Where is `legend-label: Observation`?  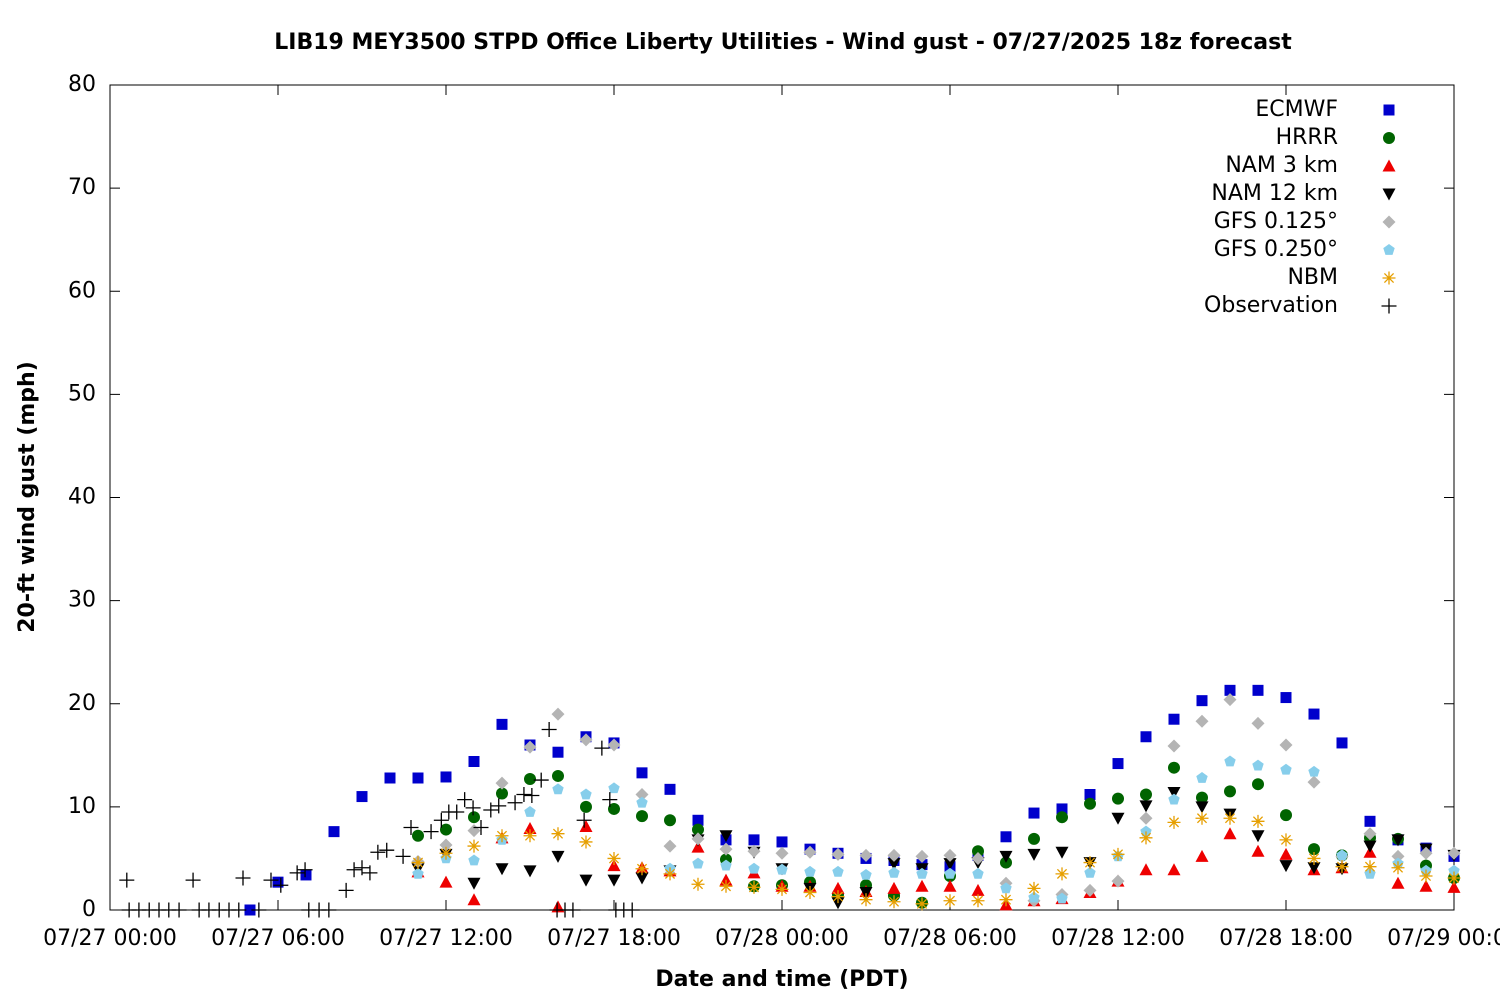 legend-label: Observation is located at coordinates (1271, 305).